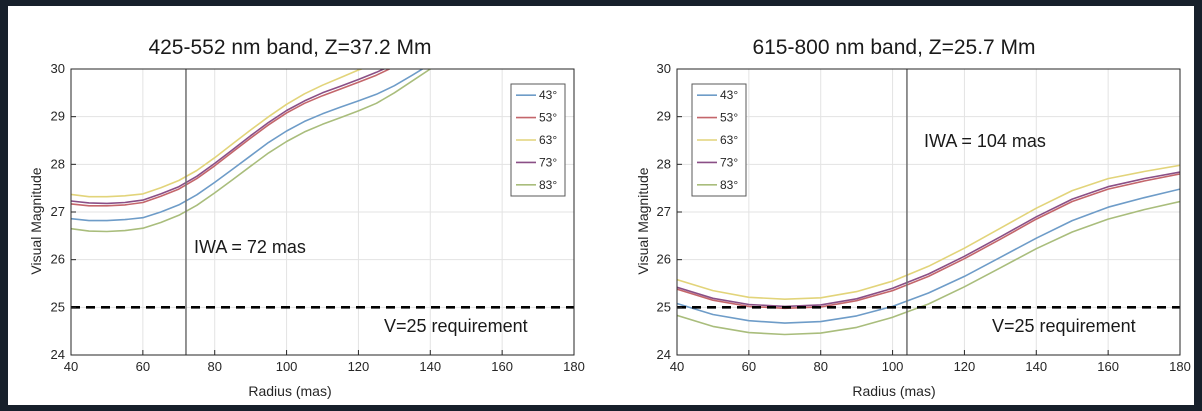 Image resolution: width=1202 pixels, height=411 pixels. What do you see at coordinates (893, 47) in the screenshot?
I see `chart-title: 615-800 nm band, Z=25.7 Mm` at bounding box center [893, 47].